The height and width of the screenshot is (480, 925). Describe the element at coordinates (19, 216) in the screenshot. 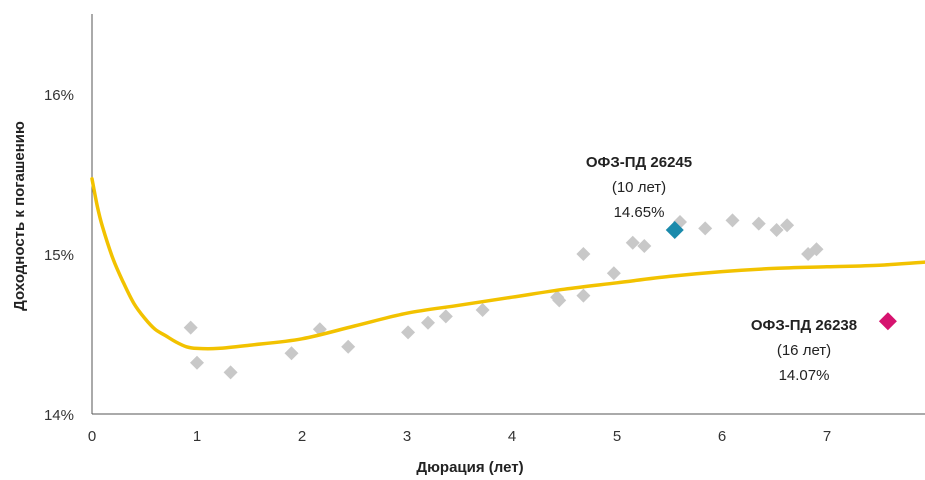

I see `y-axis-title: Доходность к погашению` at that location.